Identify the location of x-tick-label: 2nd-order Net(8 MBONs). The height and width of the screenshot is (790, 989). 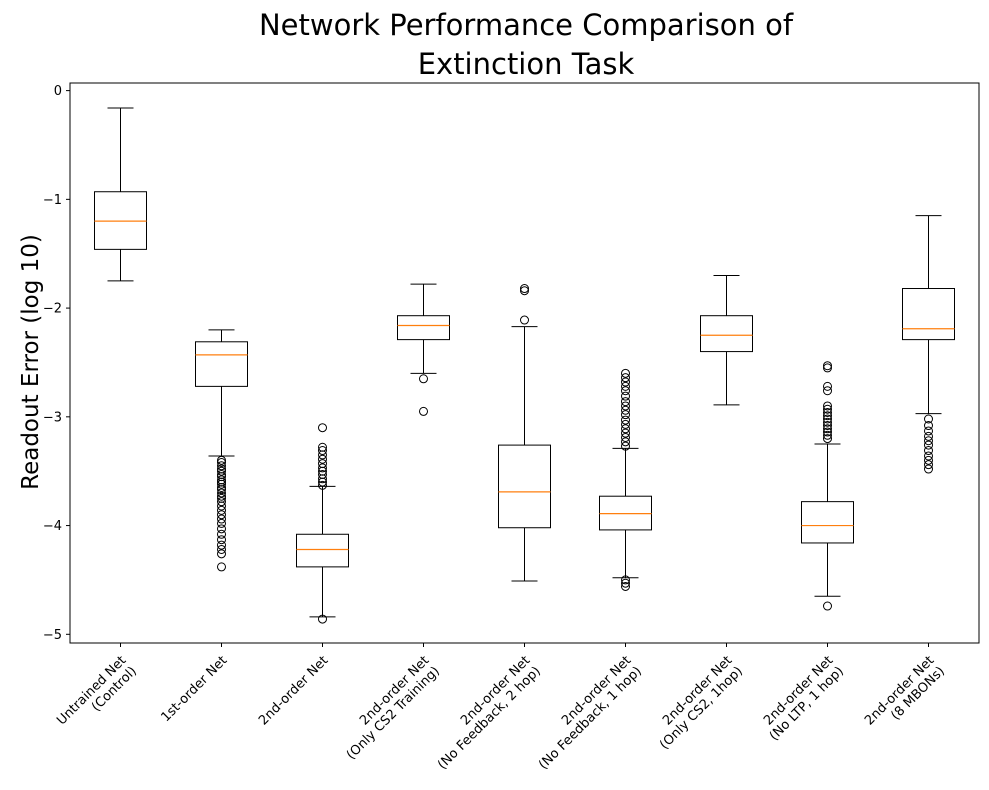
(905, 696).